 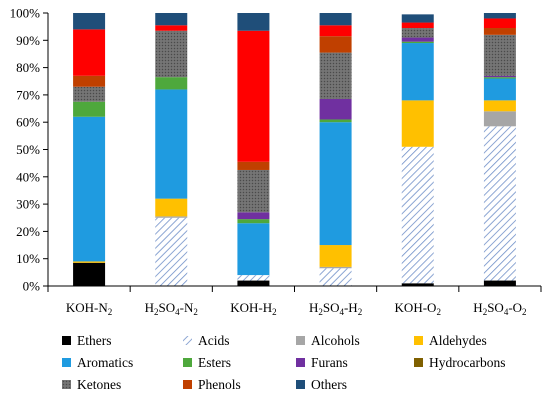 What do you see at coordinates (28, 258) in the screenshot?
I see `y-tick-label: 10%` at bounding box center [28, 258].